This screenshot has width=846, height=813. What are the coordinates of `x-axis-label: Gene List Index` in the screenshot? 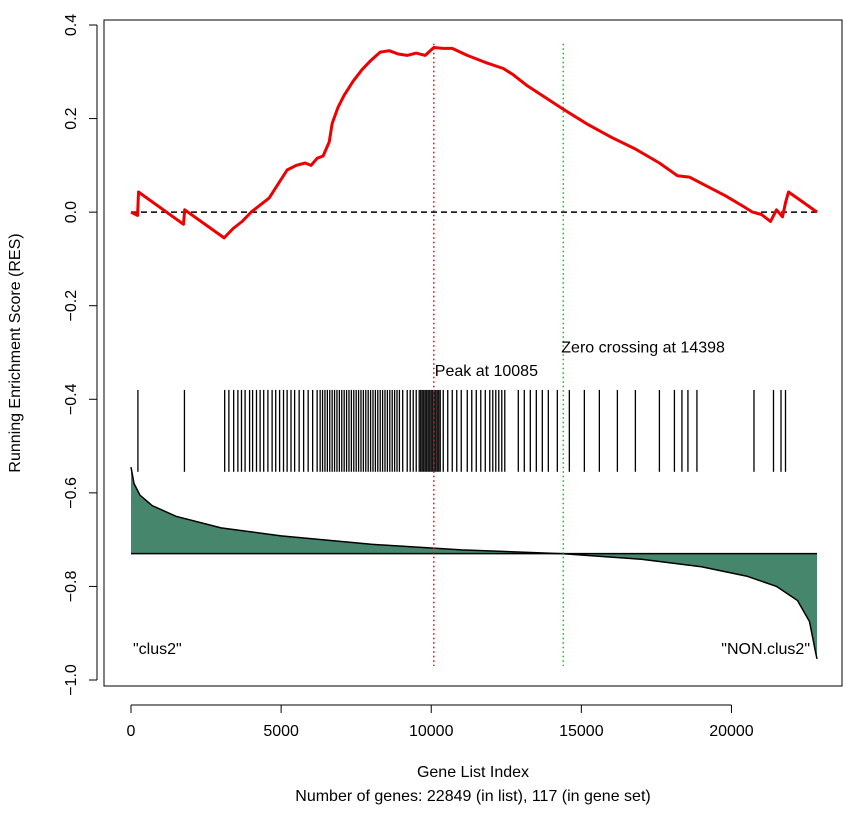 It's located at (473, 772).